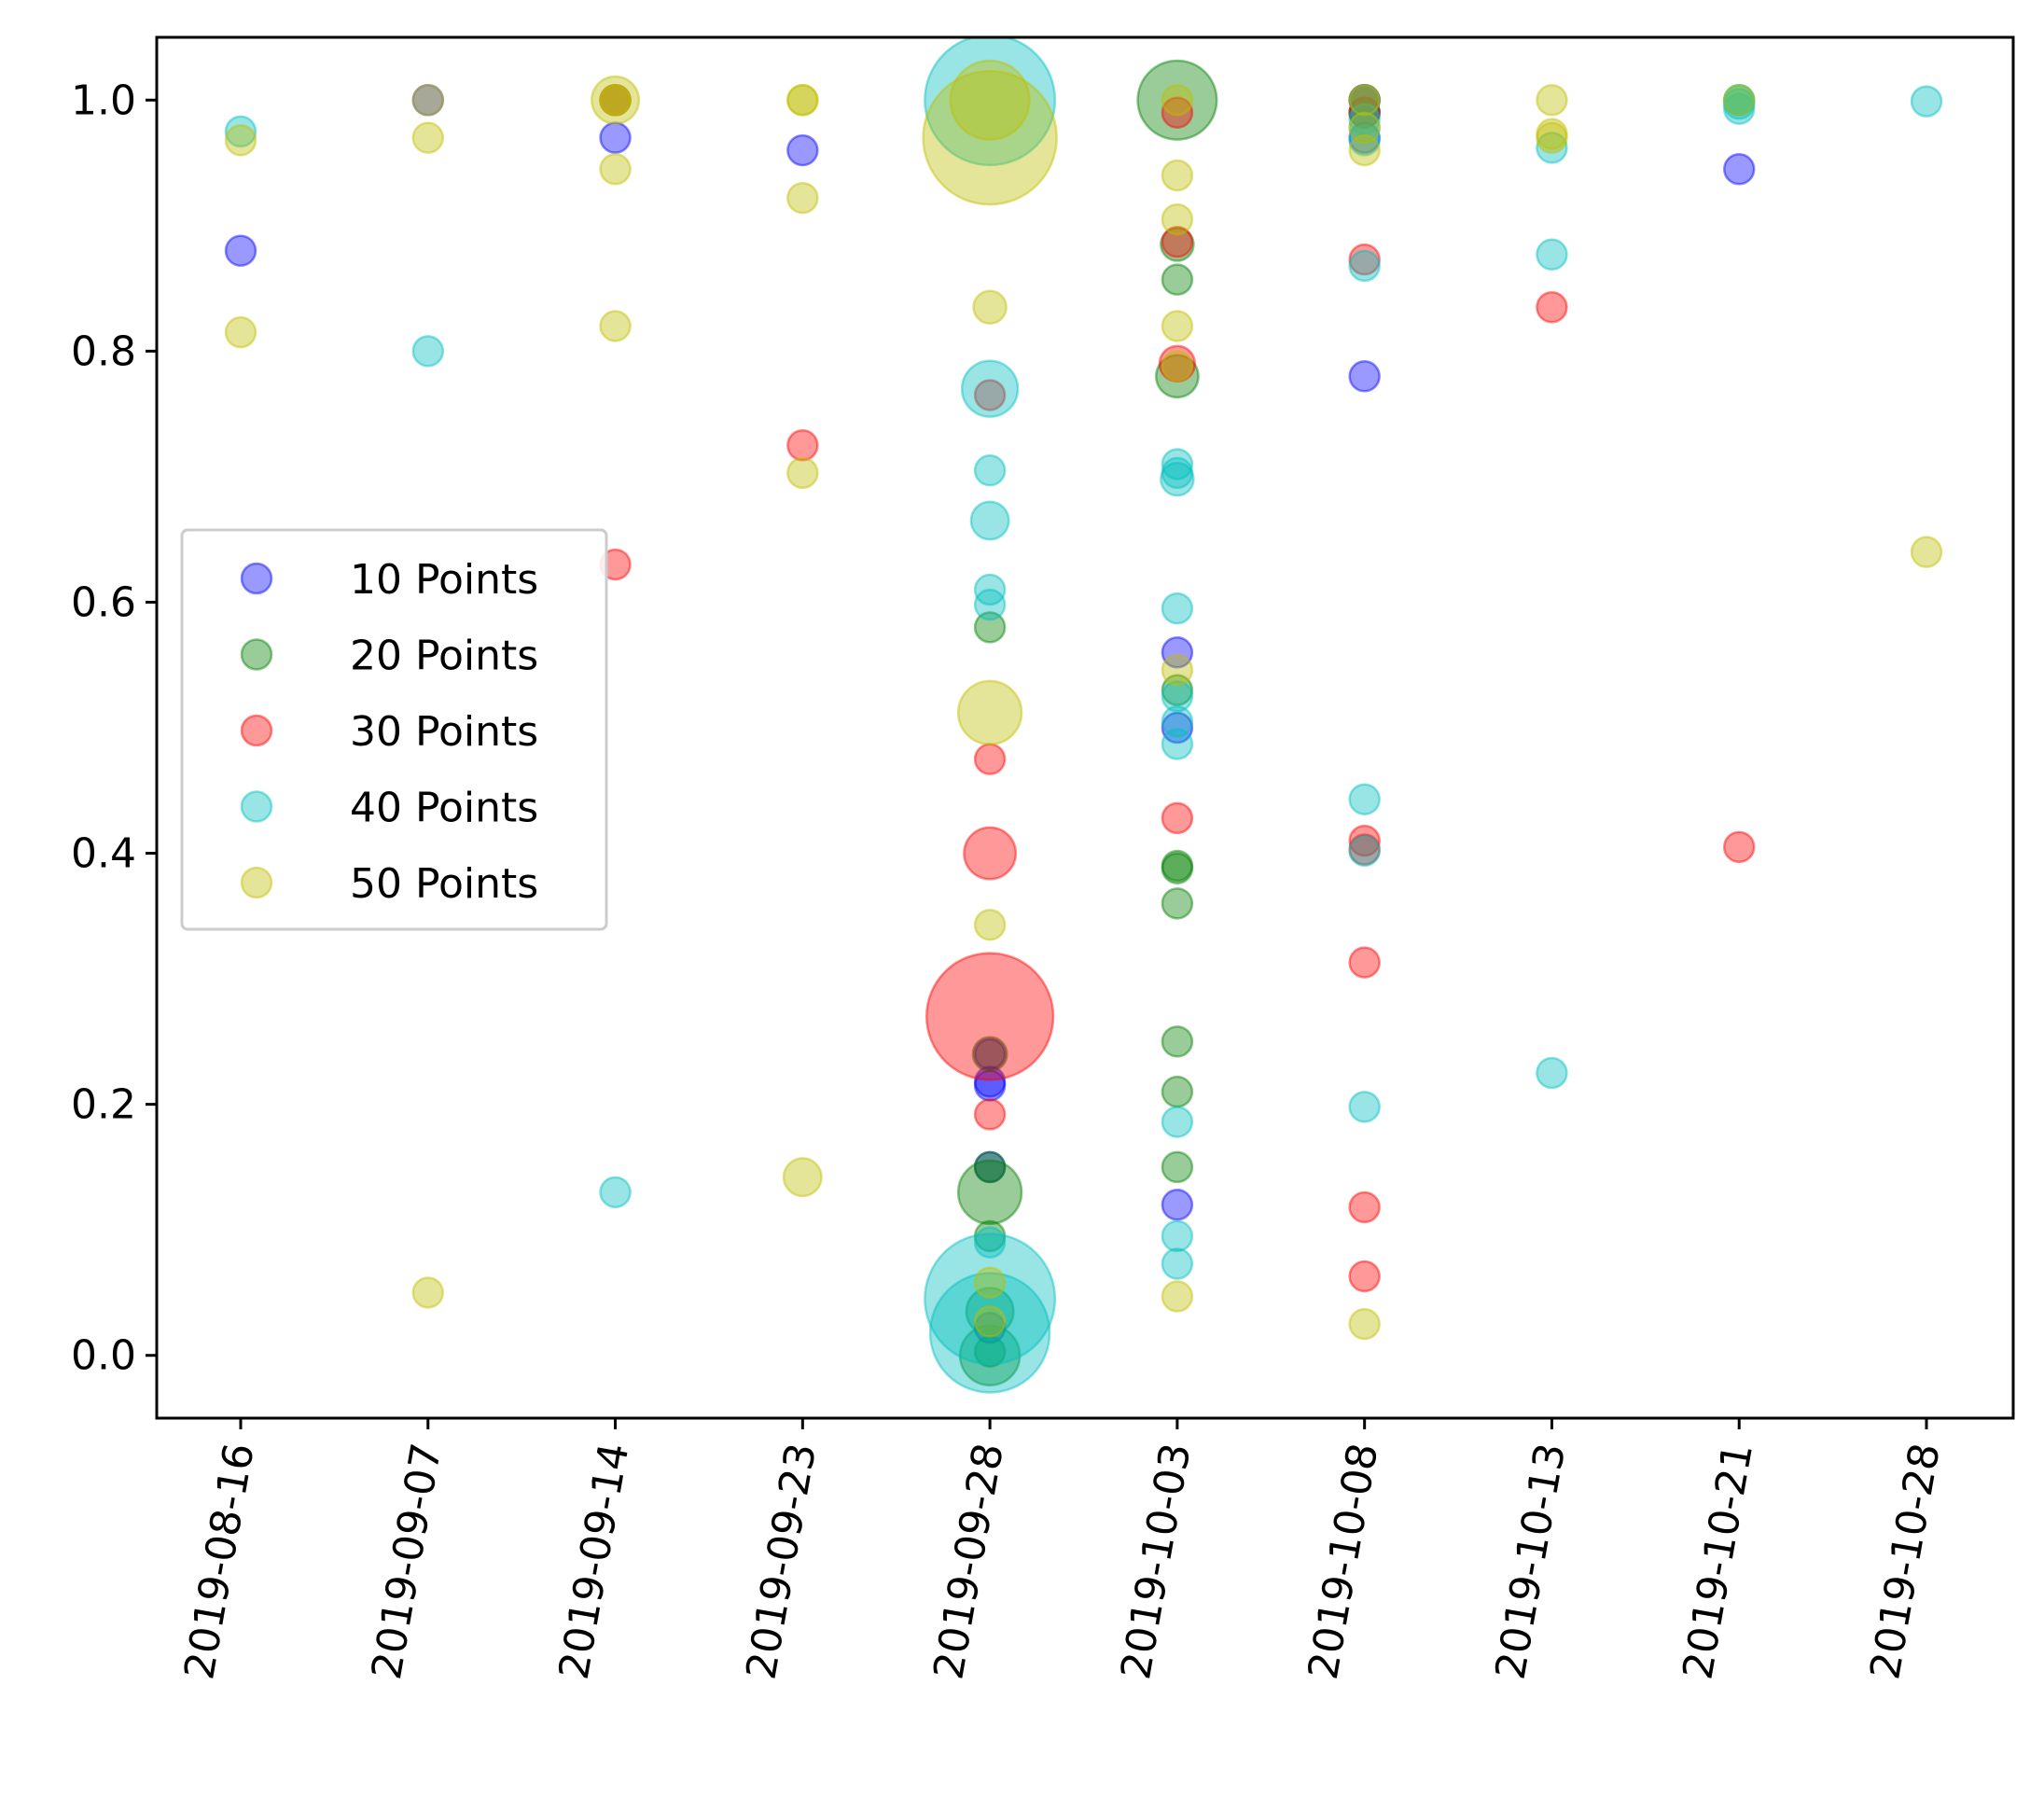 This screenshot has width=2044, height=1796. What do you see at coordinates (444, 732) in the screenshot?
I see `legend-label: 30 Points` at bounding box center [444, 732].